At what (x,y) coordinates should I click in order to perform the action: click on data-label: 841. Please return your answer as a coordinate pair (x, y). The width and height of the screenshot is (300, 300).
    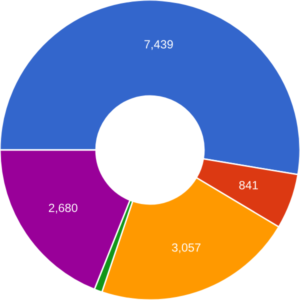
    Looking at the image, I should click on (248, 185).